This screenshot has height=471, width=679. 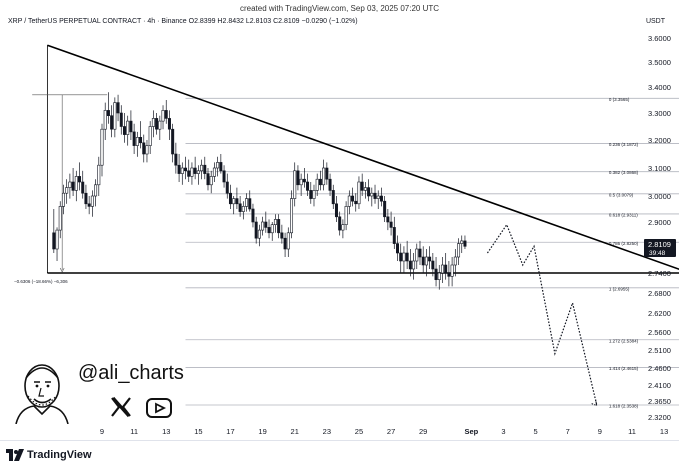 I want to click on x-twitter-icon, so click(x=121, y=407).